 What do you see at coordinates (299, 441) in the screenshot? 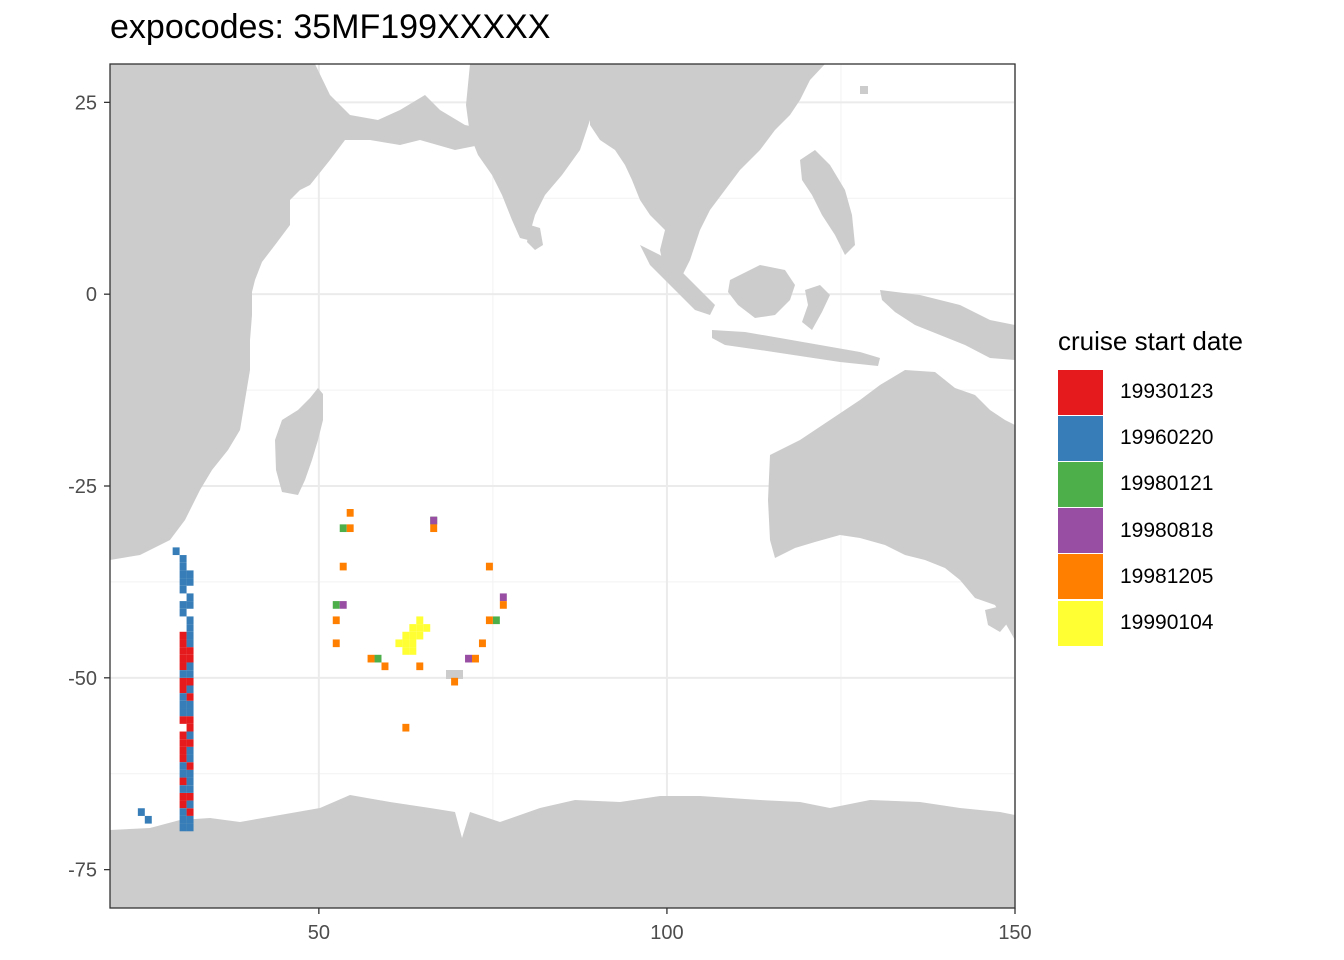
I see `land-madagascar` at bounding box center [299, 441].